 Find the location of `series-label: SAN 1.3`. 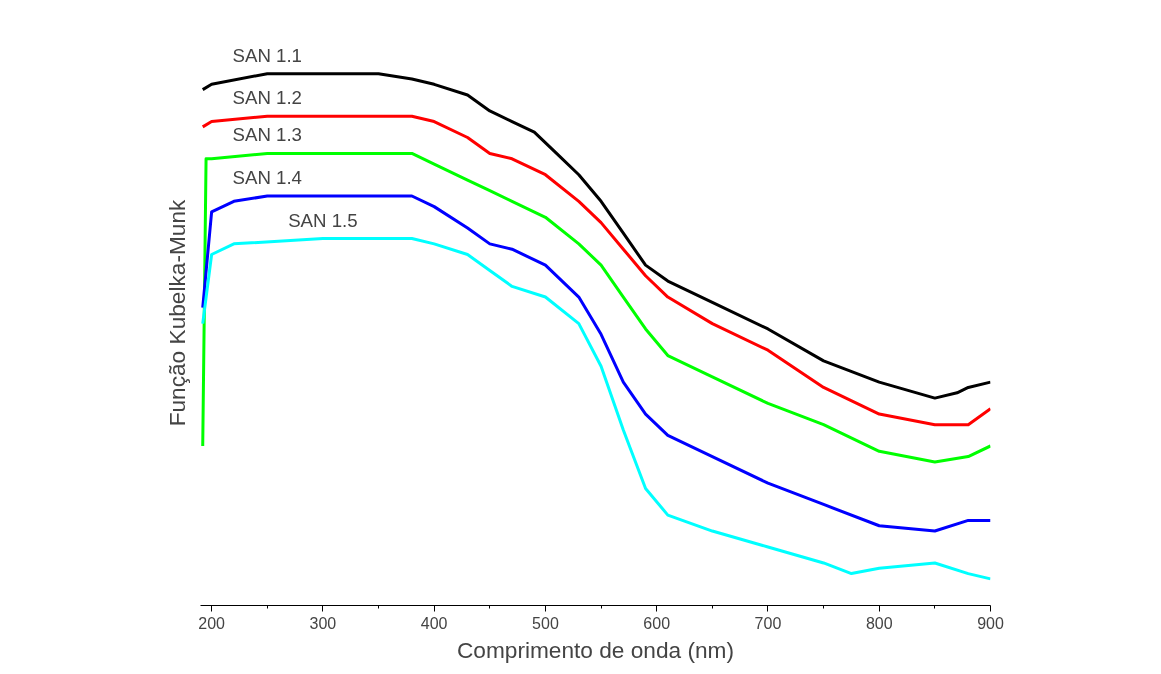

series-label: SAN 1.3 is located at coordinates (267, 135).